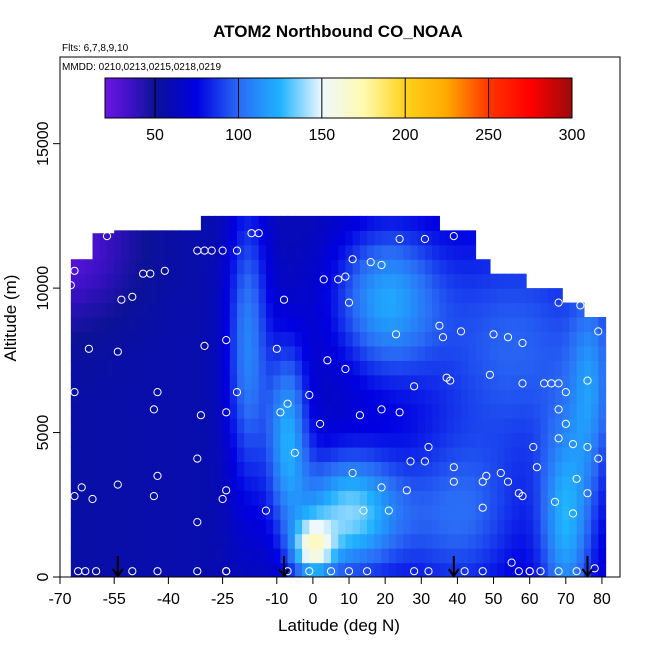 This screenshot has width=650, height=650. I want to click on x-tick-label: -55, so click(114, 599).